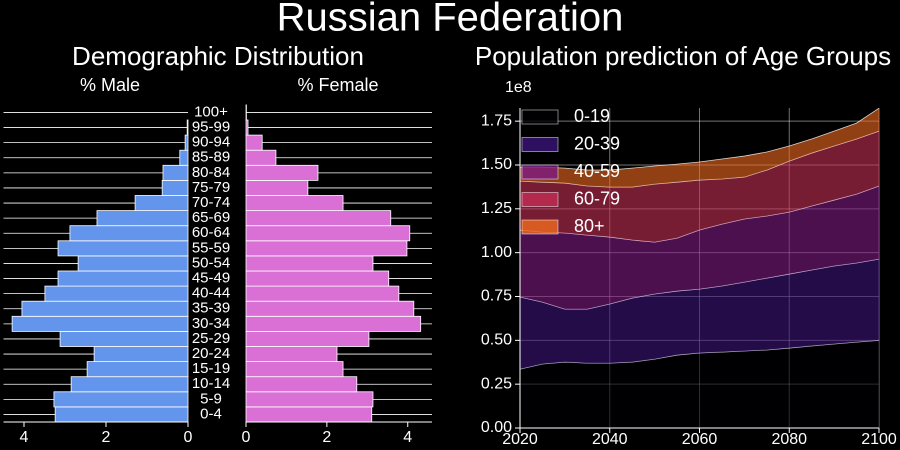 This screenshot has width=900, height=450. What do you see at coordinates (496, 296) in the screenshot?
I see `y-tick-label: 0.75` at bounding box center [496, 296].